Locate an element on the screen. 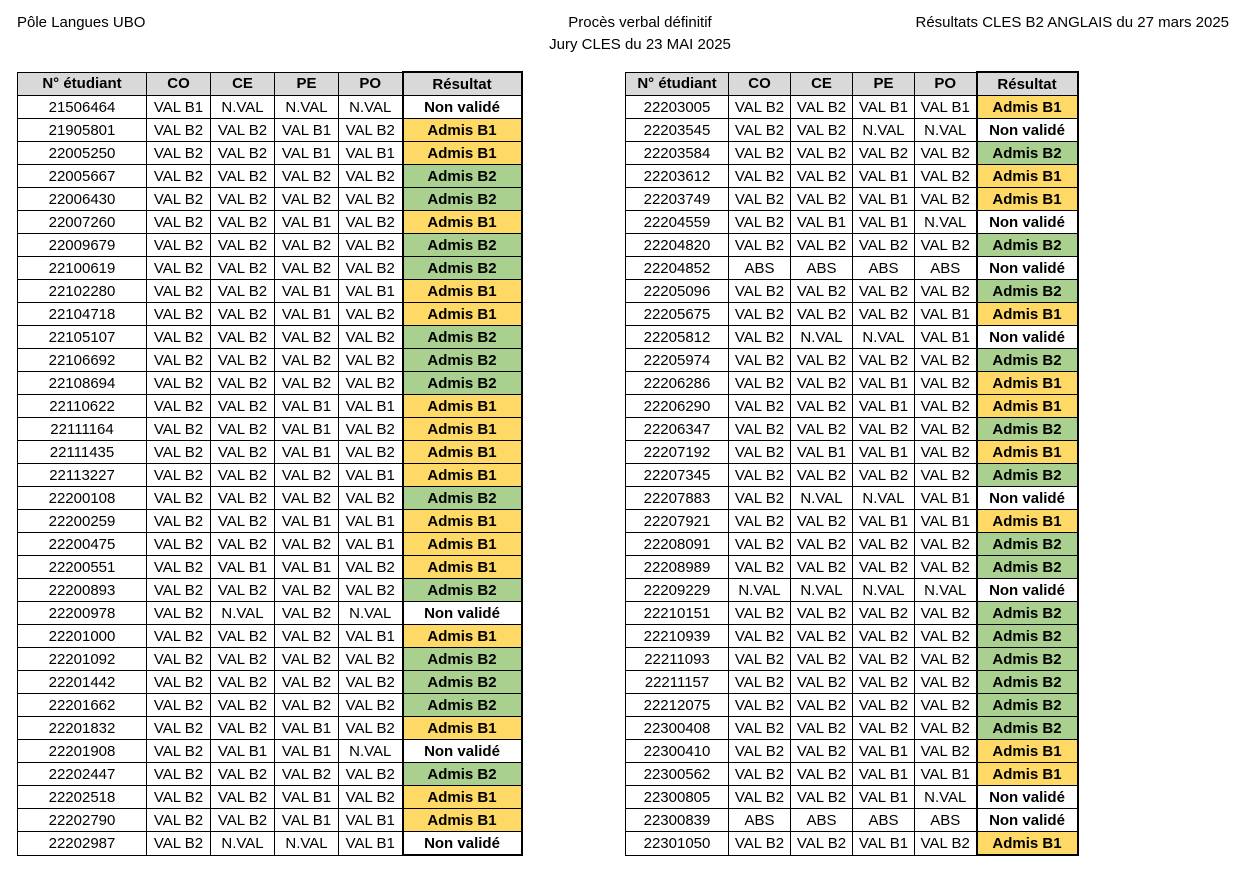 This screenshot has width=1239, height=875. table-row: 22203005 VAL B2 VAL B2 VAL B1 VAL B1 Admis B1 is located at coordinates (852, 107).